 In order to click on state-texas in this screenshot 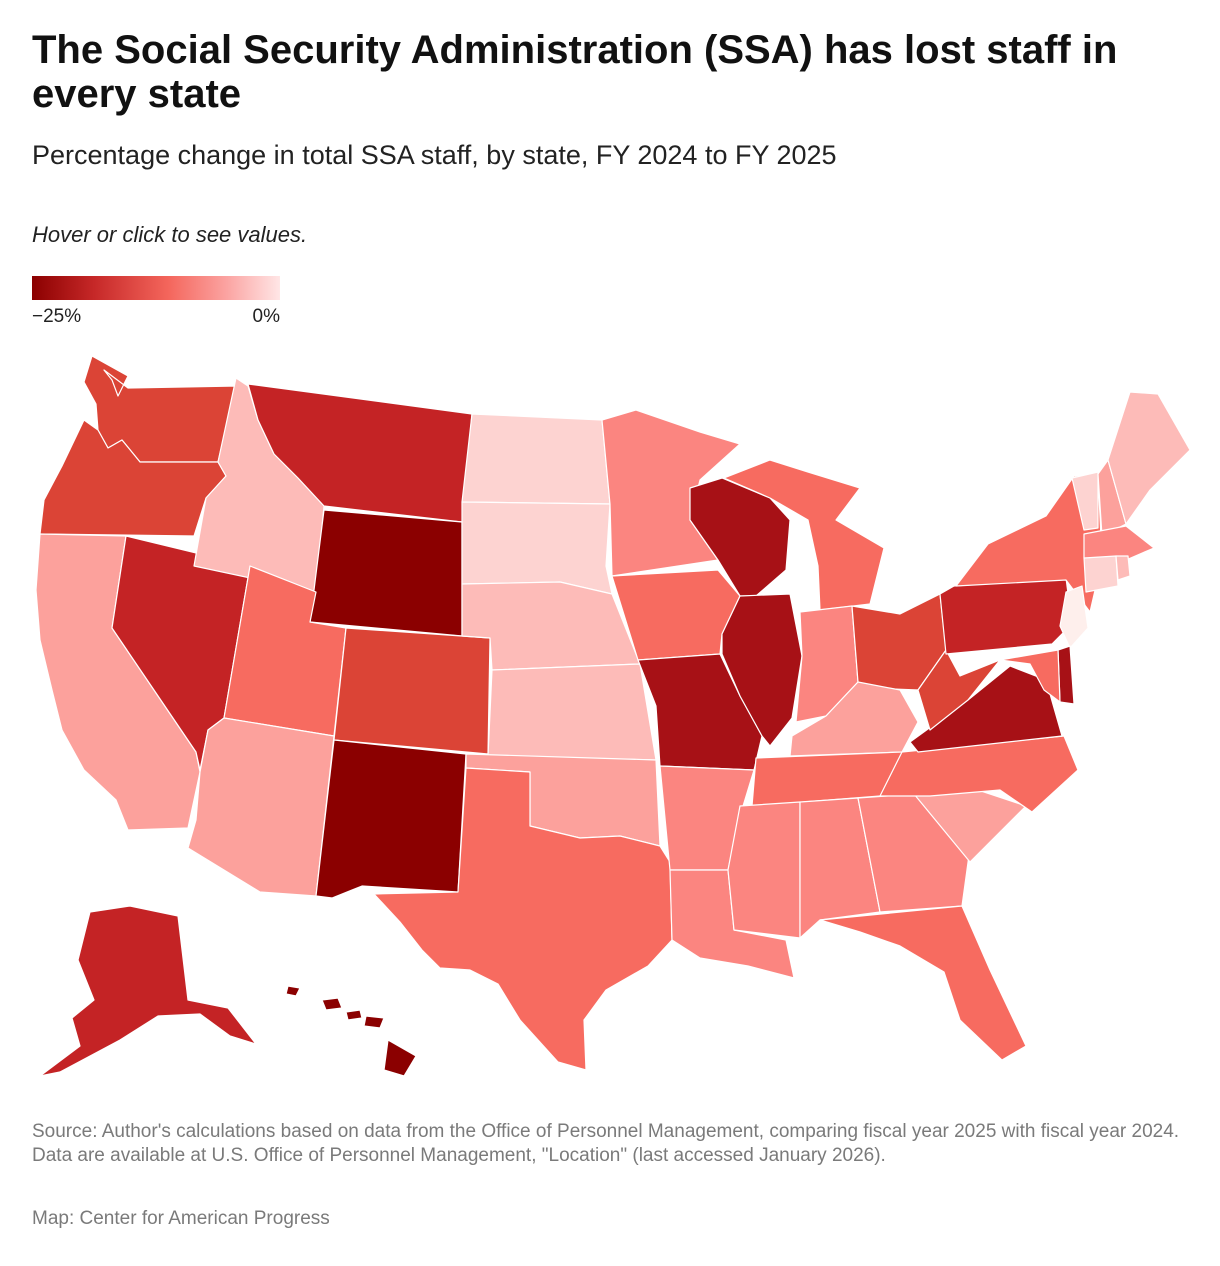, I will do `click(523, 919)`.